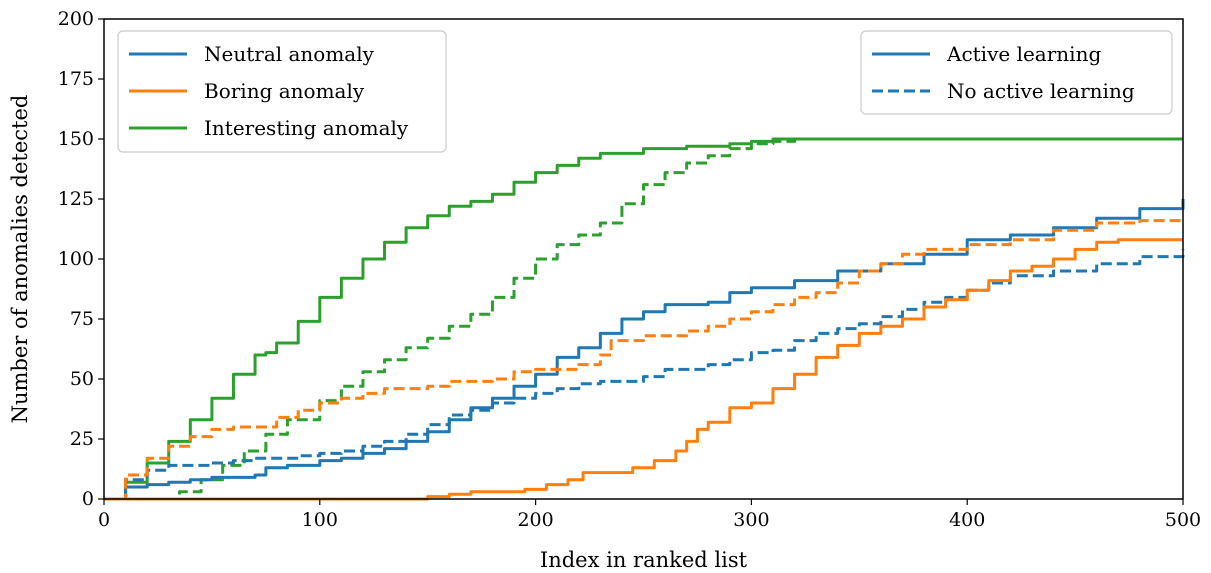  I want to click on legend-label-no-active-learning: No active learning, so click(1041, 91).